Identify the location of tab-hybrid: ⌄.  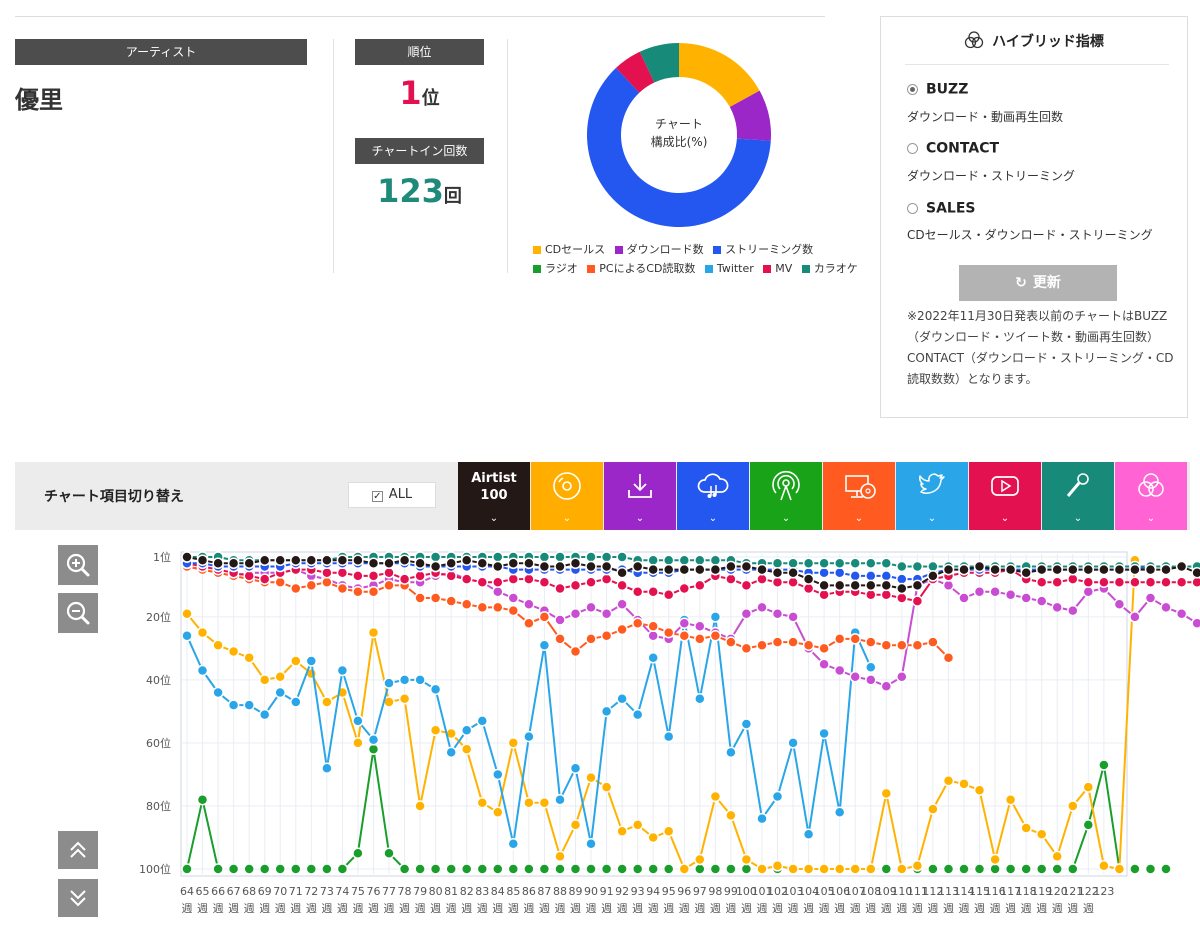
(1151, 496).